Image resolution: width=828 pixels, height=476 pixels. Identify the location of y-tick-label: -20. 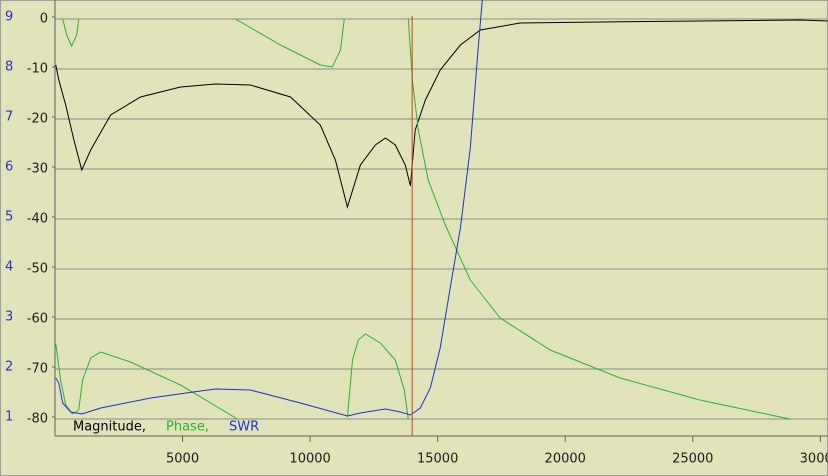
(37, 119).